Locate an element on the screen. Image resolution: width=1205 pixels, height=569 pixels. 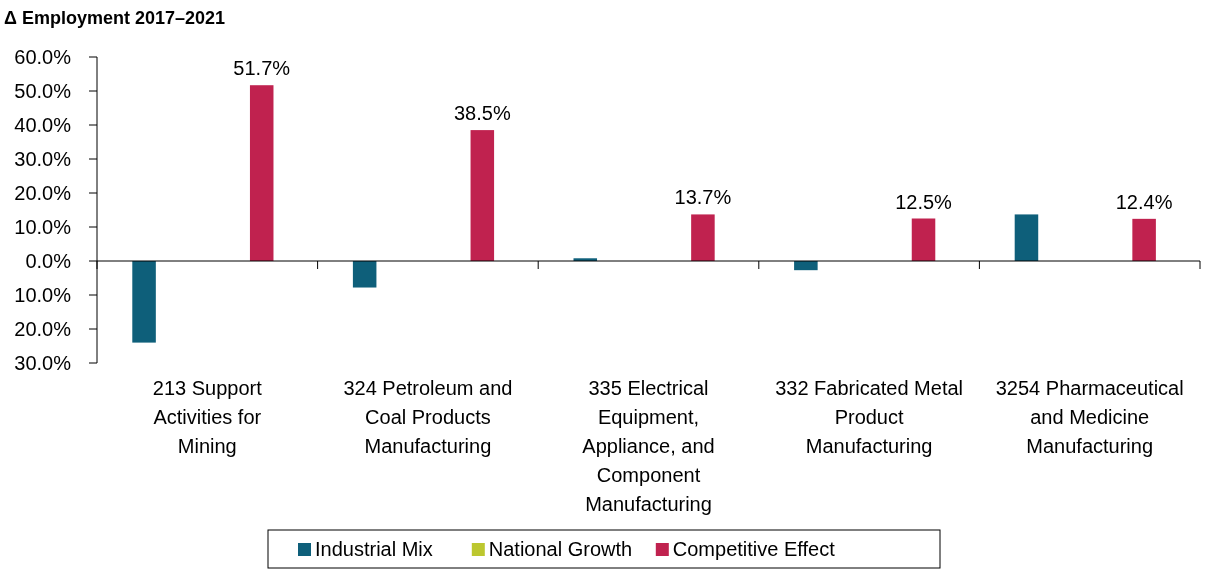
x-tick-label: 213 Support Activities for Mining is located at coordinates (207, 417).